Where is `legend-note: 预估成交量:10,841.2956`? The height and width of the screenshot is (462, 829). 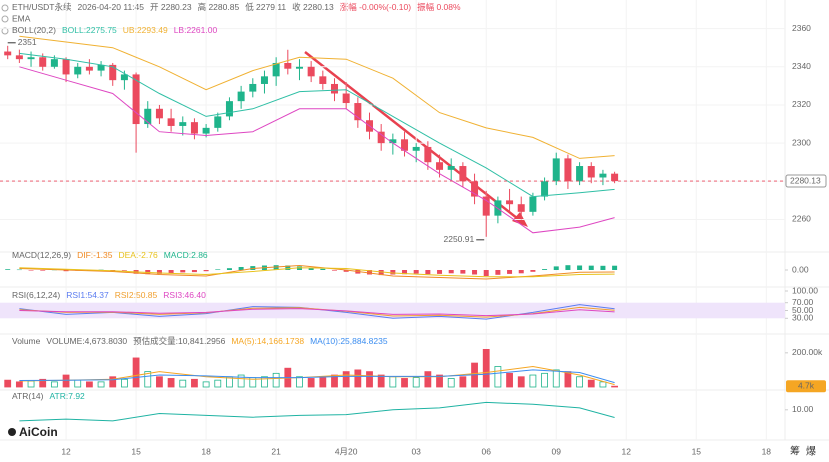 legend-note: 预估成交量:10,841.2956 is located at coordinates (179, 341).